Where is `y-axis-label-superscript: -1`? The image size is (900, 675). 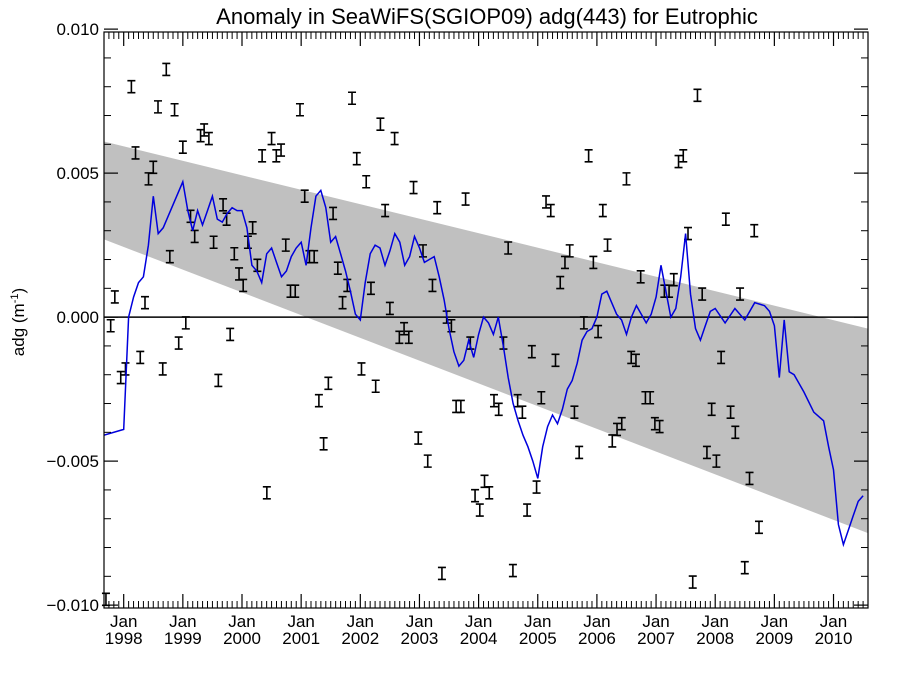
y-axis-label-superscript: -1 is located at coordinates (15, 298).